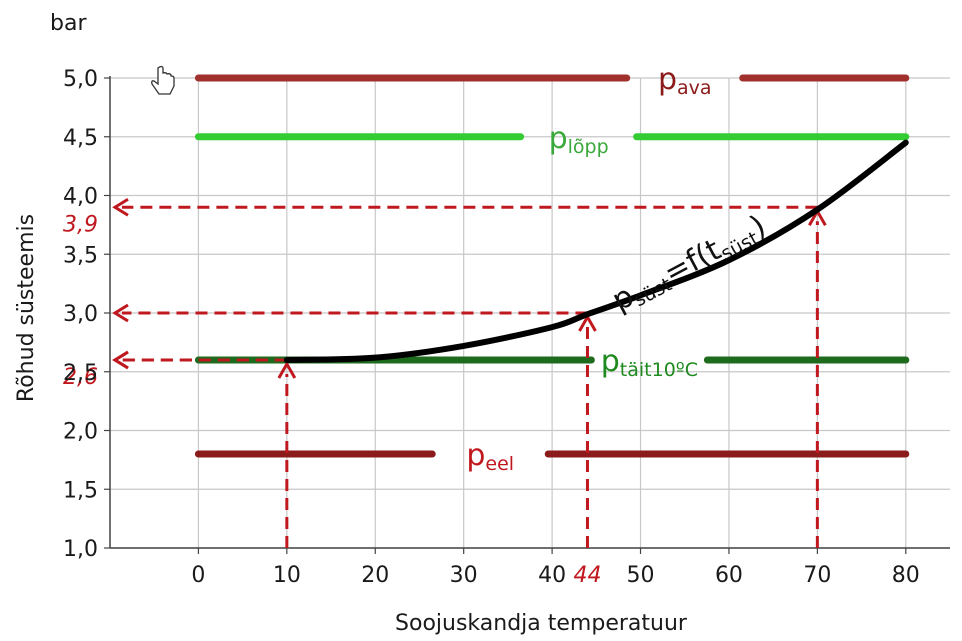  Describe the element at coordinates (80, 432) in the screenshot. I see `y-tick-label: 2,0` at that location.